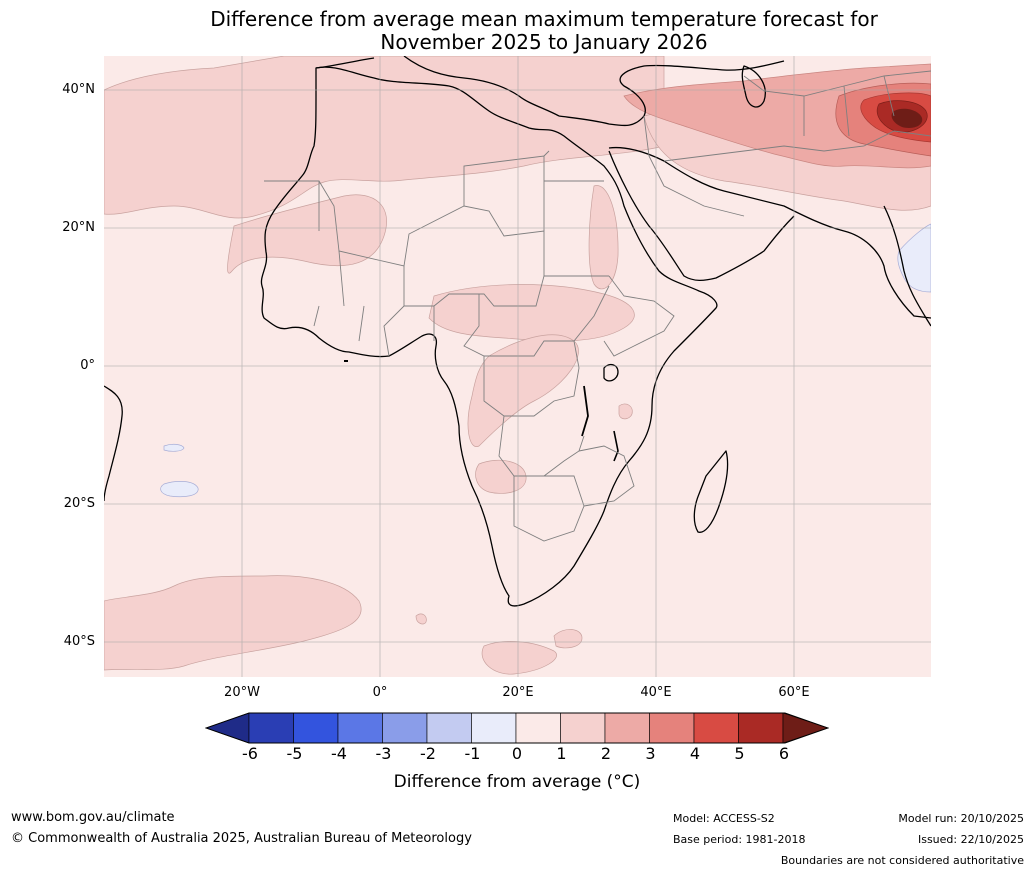  I want to click on colorbar, so click(517, 728).